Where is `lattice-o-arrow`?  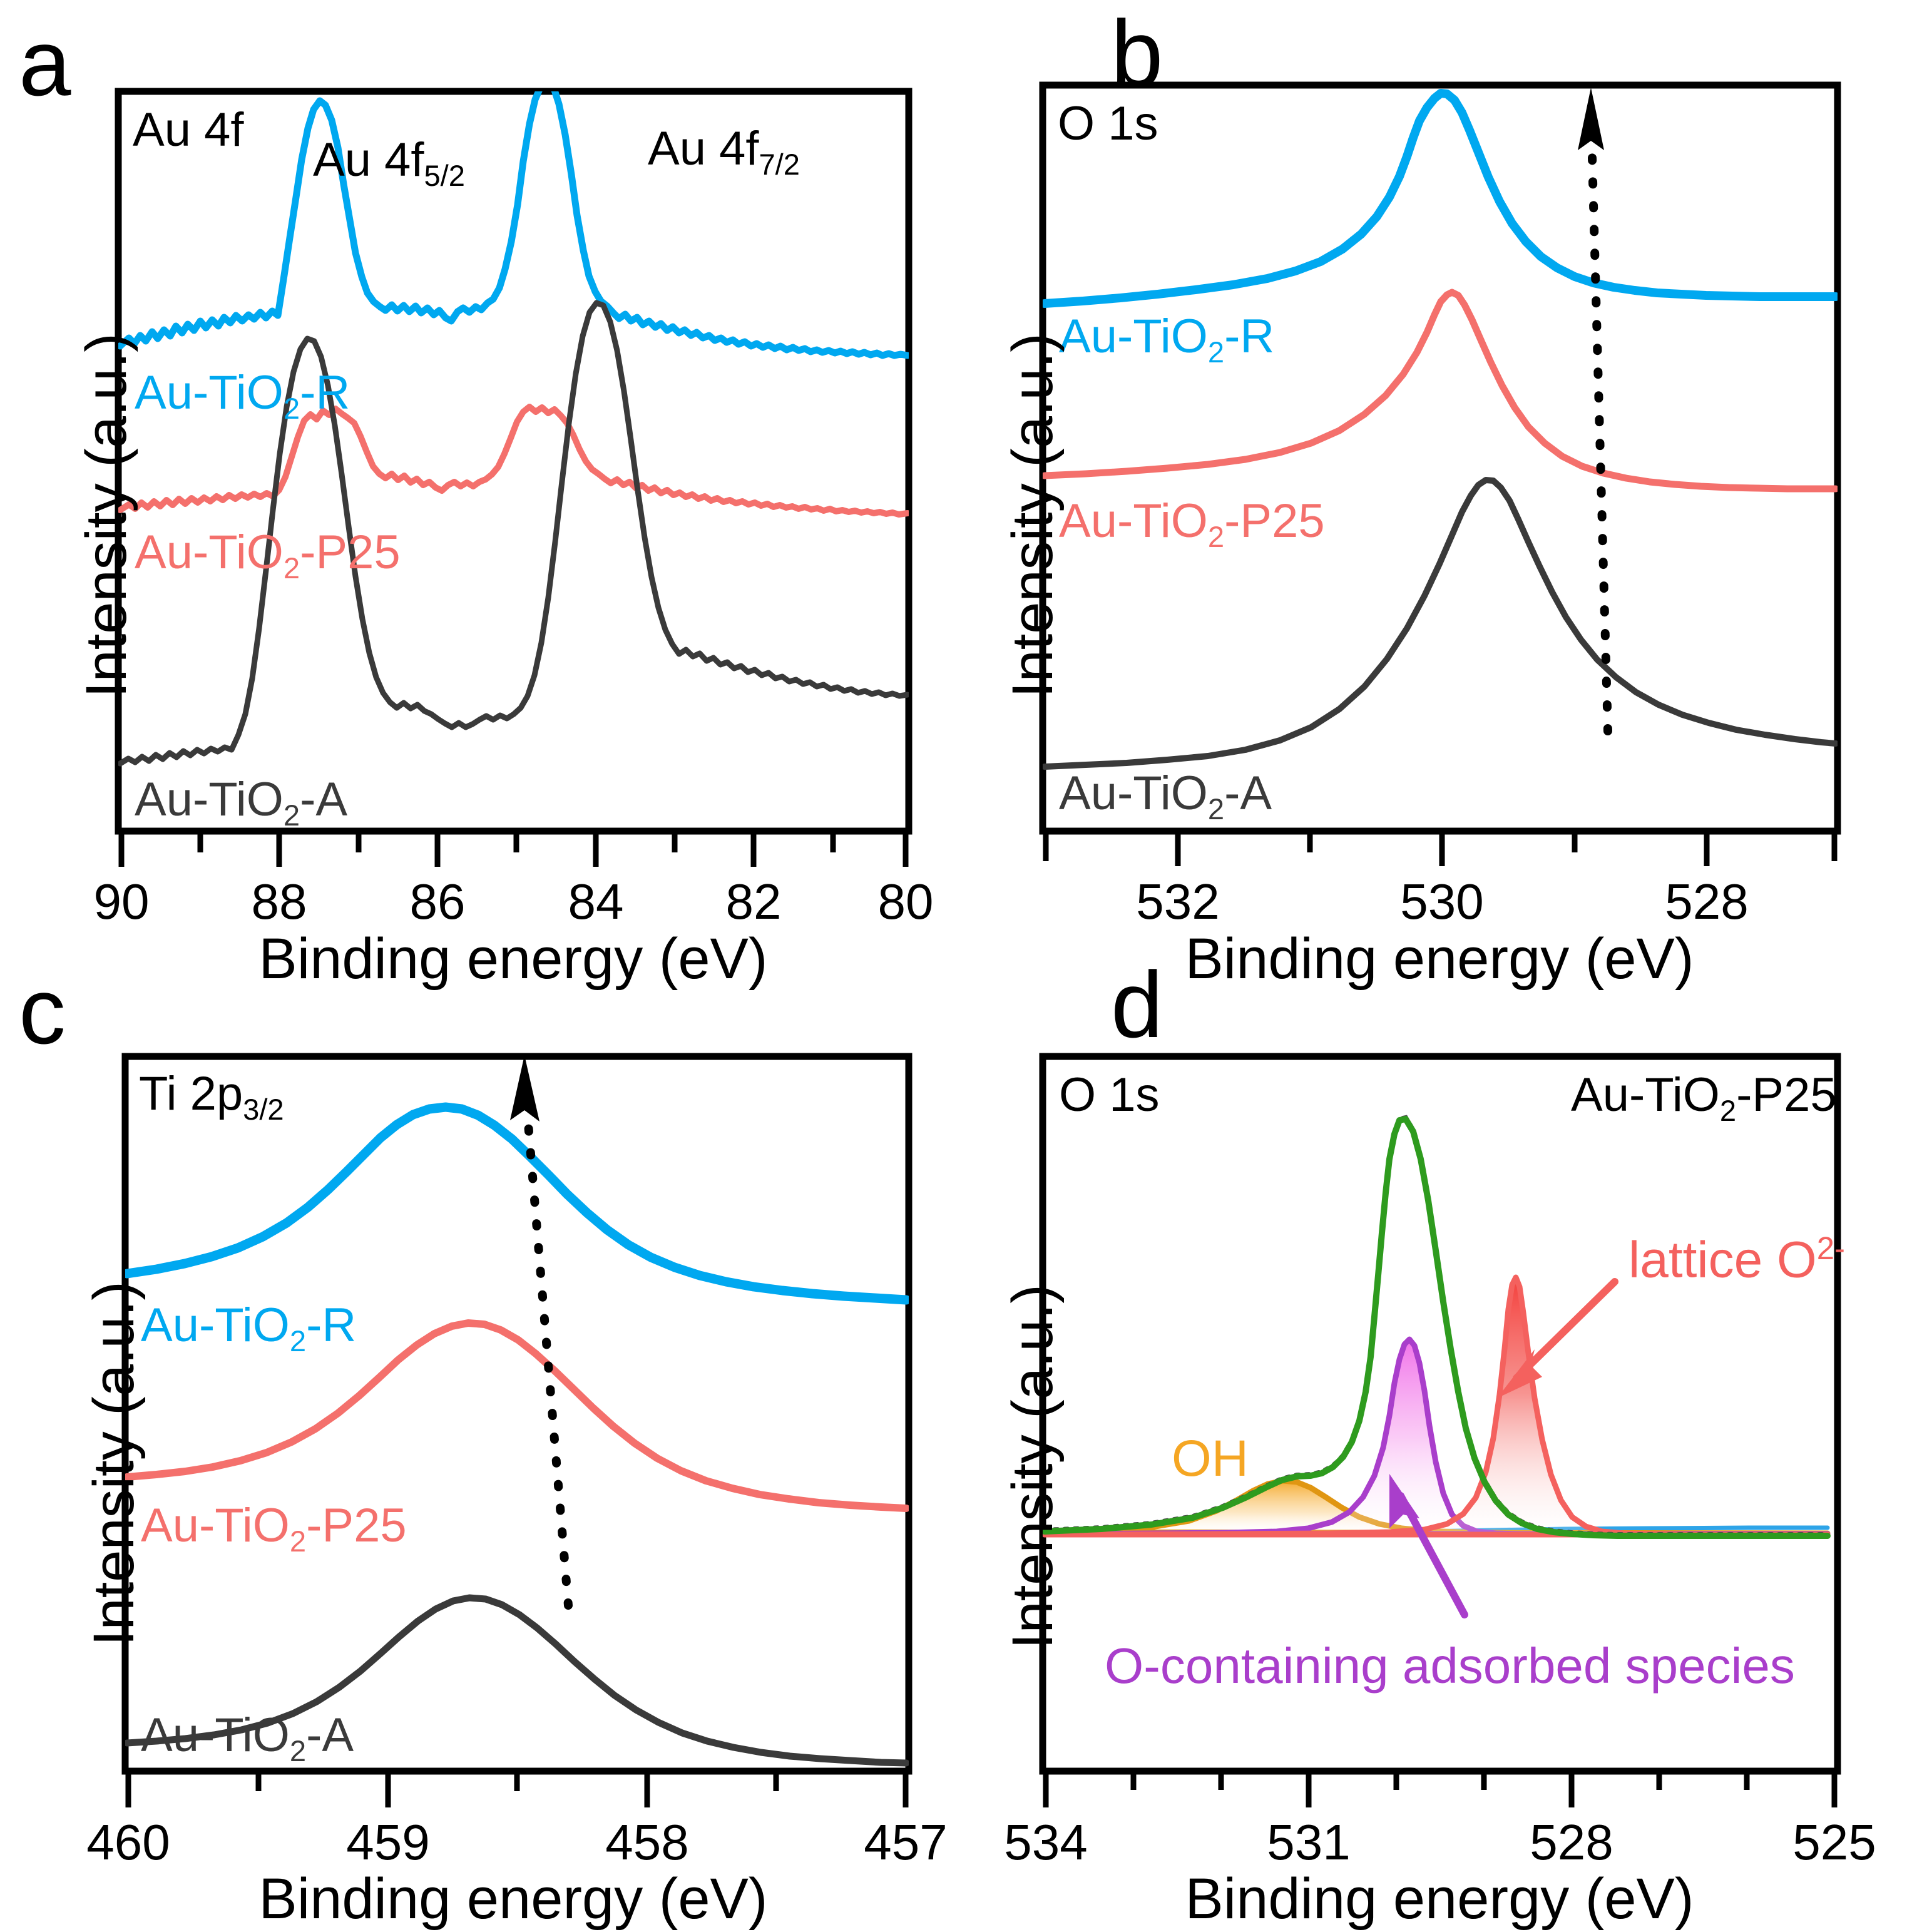
lattice-o-arrow is located at coordinates (1557, 1338).